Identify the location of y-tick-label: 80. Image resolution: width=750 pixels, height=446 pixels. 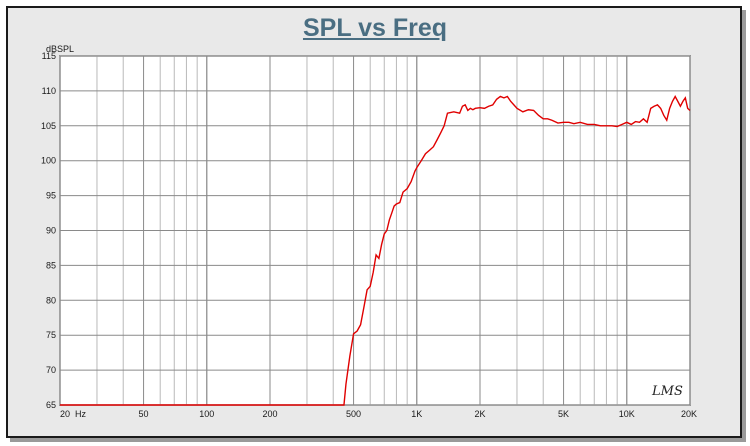
(51, 300).